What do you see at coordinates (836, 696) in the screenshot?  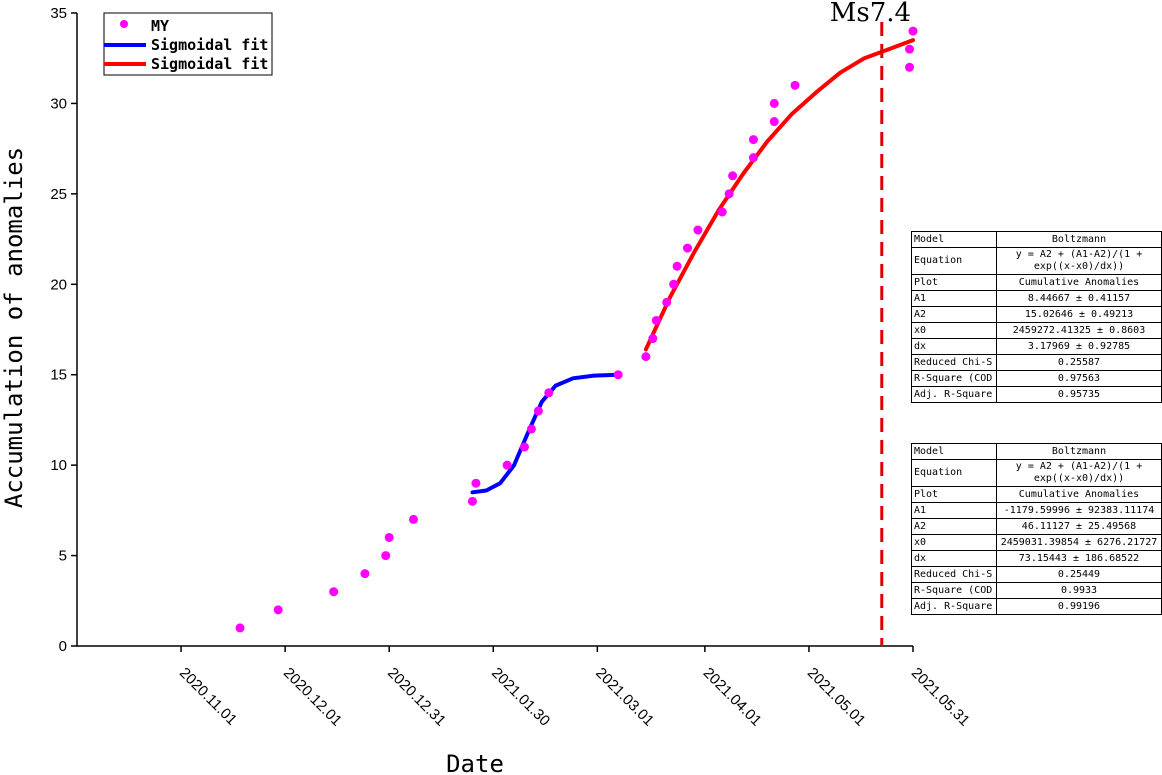 I see `x-tick-label: 2021.05.01` at bounding box center [836, 696].